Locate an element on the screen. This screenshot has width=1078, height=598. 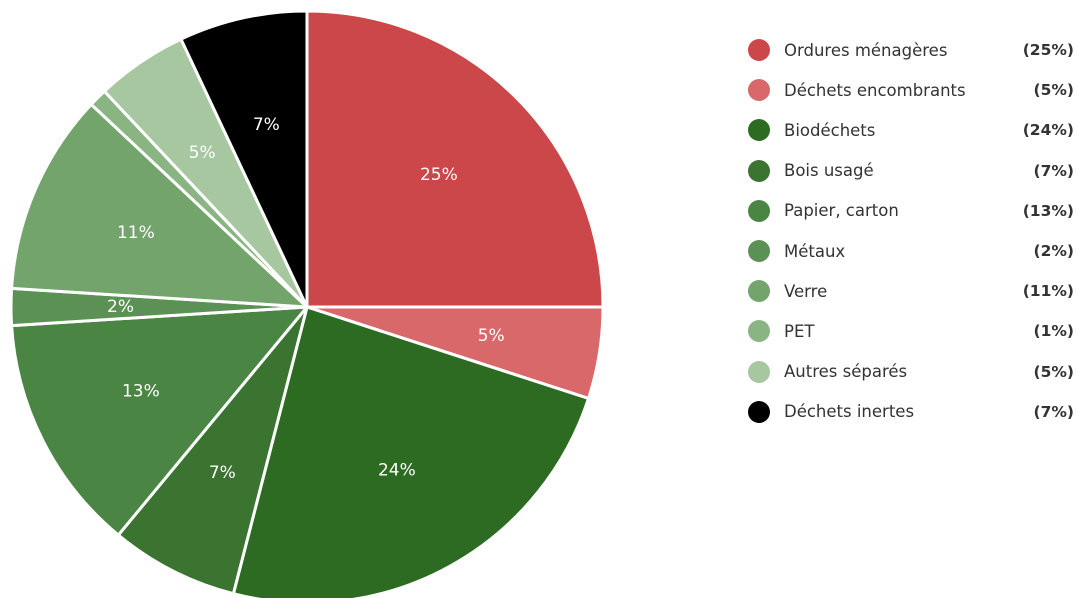
pie-label-dechets-encombrants: 5% is located at coordinates (491, 336).